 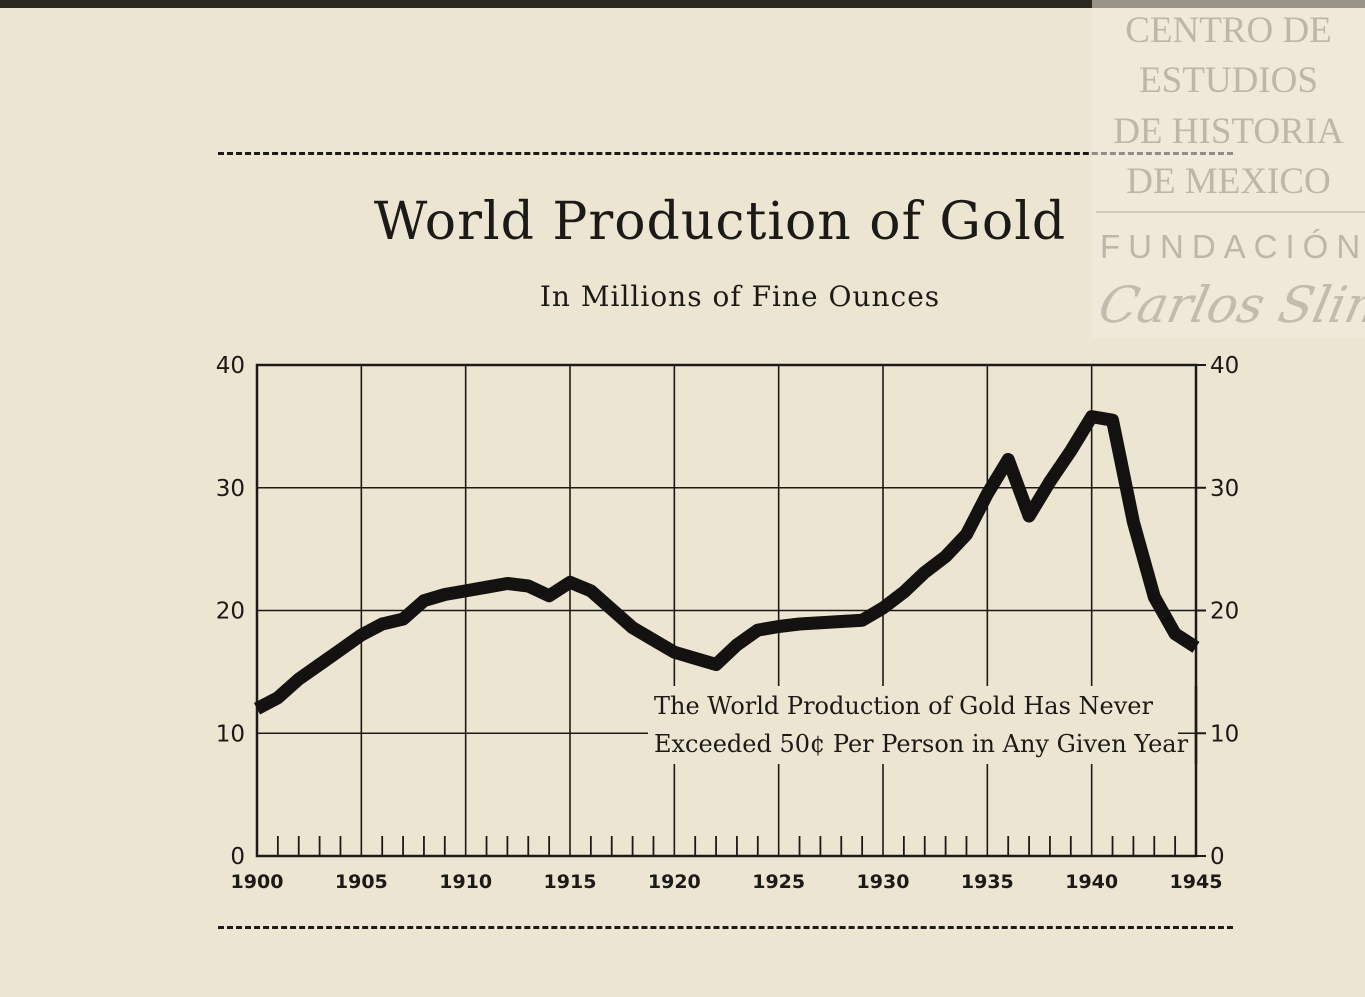 I want to click on y-tick-label-right-40: 40, so click(x=1224, y=366).